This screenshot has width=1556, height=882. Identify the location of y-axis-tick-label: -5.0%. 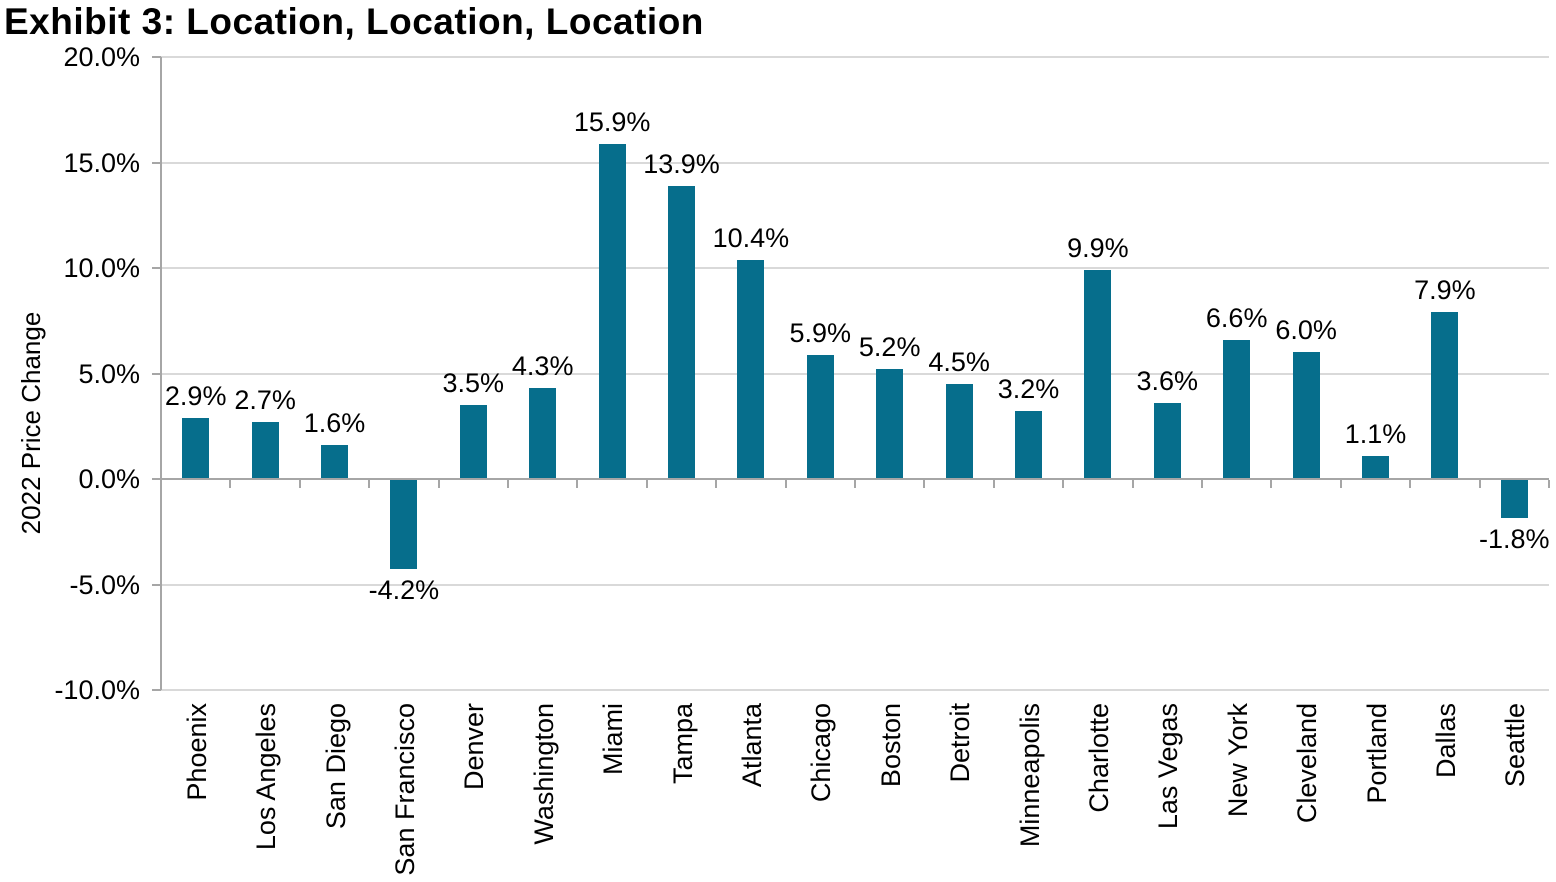
(104, 584).